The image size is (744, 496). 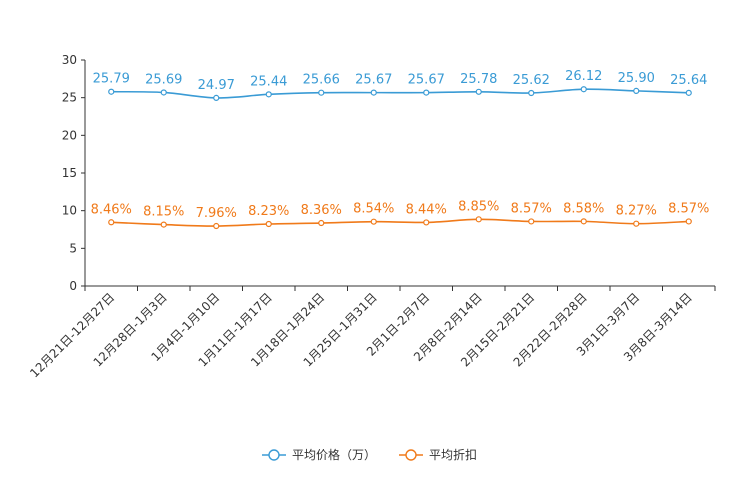 I want to click on data-label: 25.64, so click(x=688, y=80).